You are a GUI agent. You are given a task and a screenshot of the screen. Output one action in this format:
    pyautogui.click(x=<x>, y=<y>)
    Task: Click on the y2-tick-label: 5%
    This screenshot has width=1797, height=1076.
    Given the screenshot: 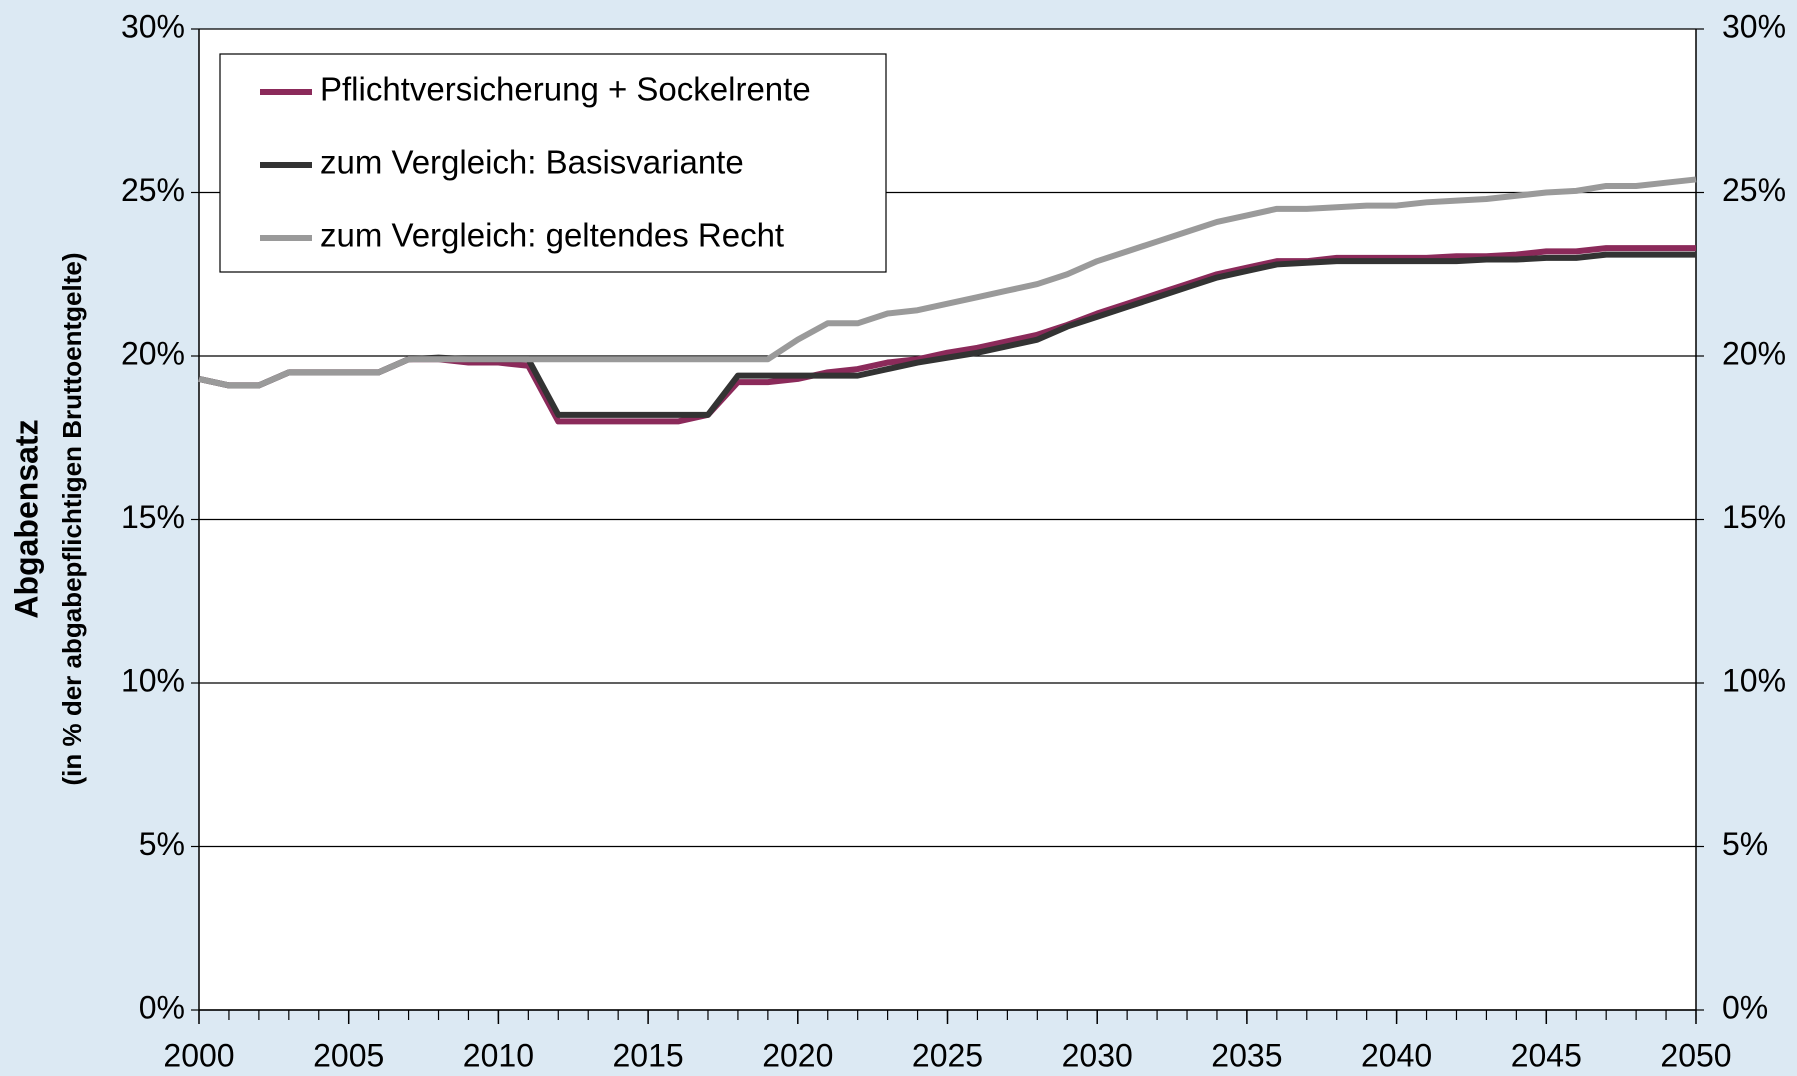 What is the action you would take?
    pyautogui.click(x=1745, y=844)
    